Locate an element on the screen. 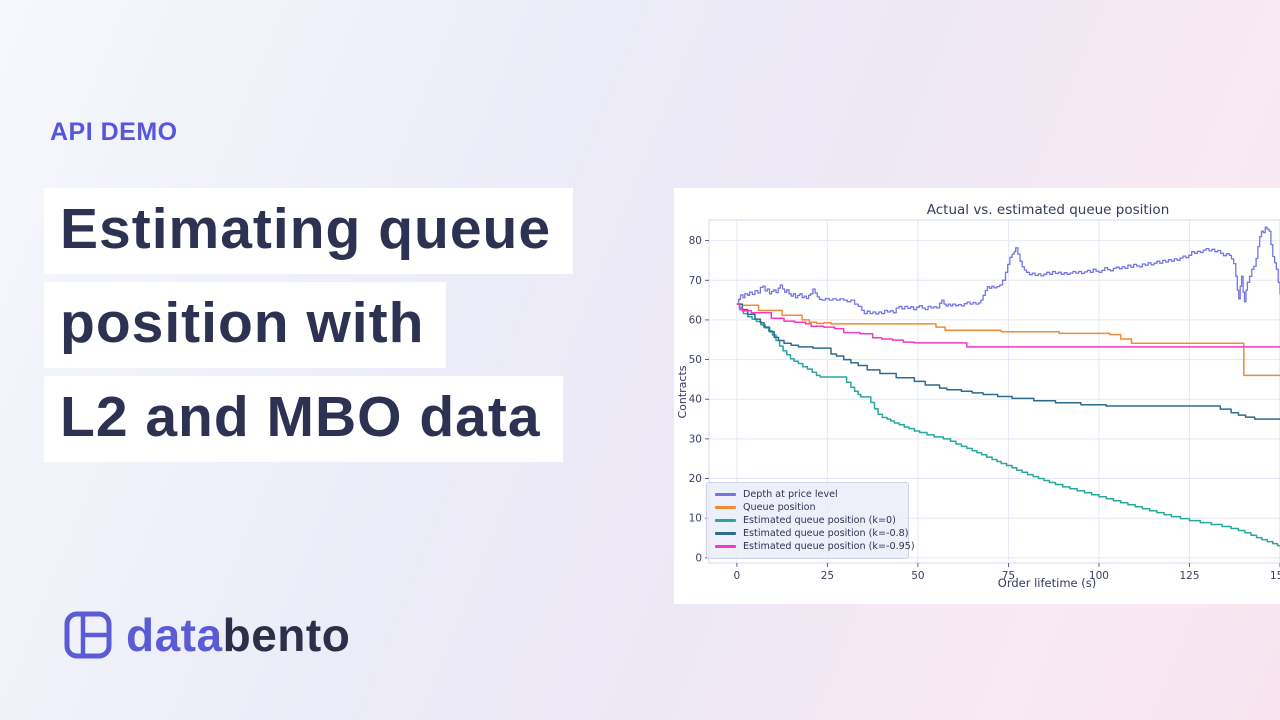  svg-text: 125 is located at coordinates (1189, 576).